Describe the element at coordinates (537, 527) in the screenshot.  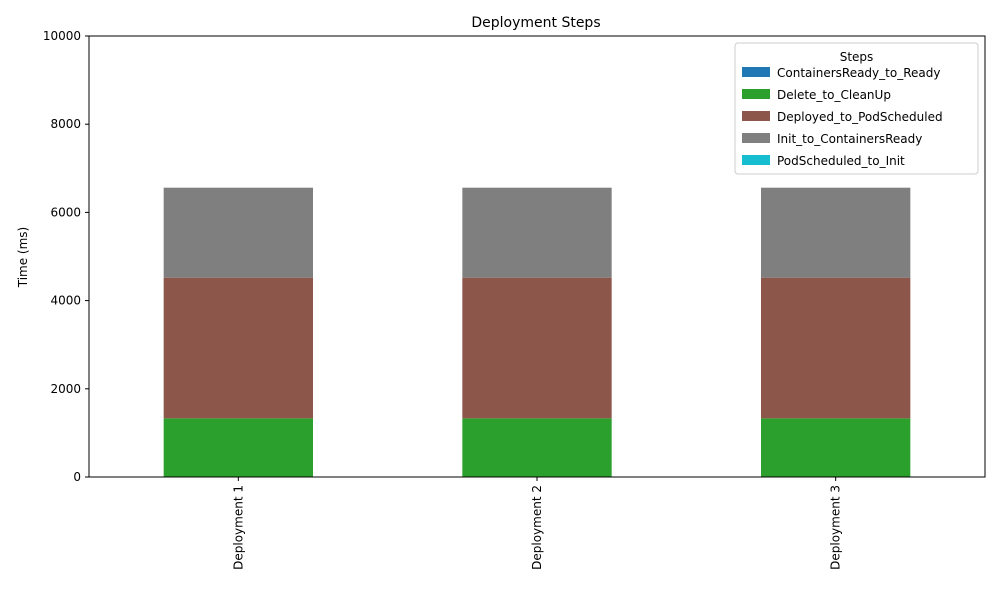
I see `x-tick-label: Deployment 2` at that location.